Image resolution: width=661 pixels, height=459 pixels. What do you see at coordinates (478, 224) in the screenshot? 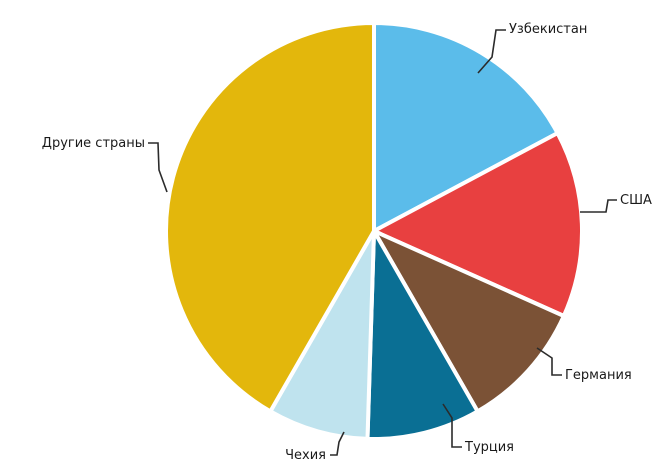
I see `pie-slice-usa` at bounding box center [478, 224].